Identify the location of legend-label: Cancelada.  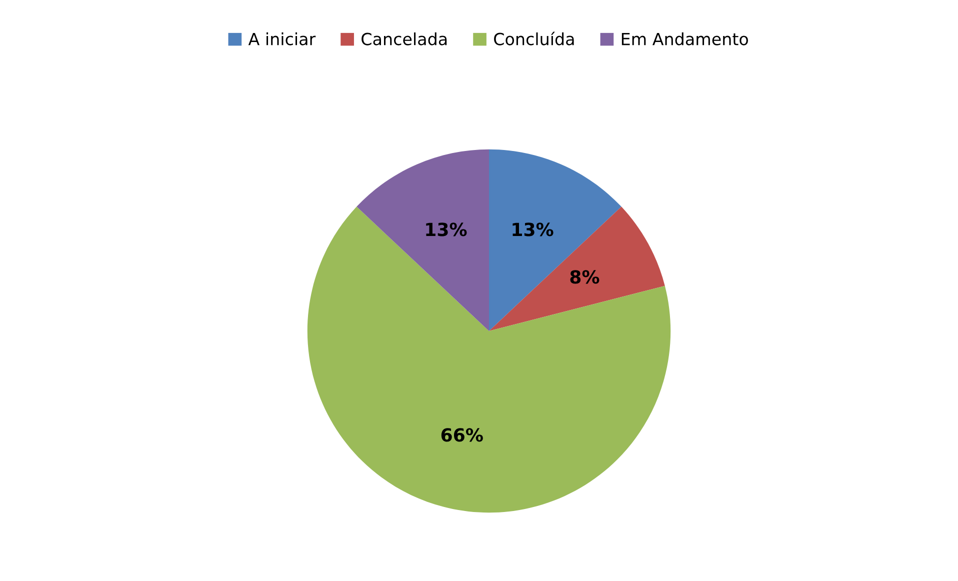
(404, 39).